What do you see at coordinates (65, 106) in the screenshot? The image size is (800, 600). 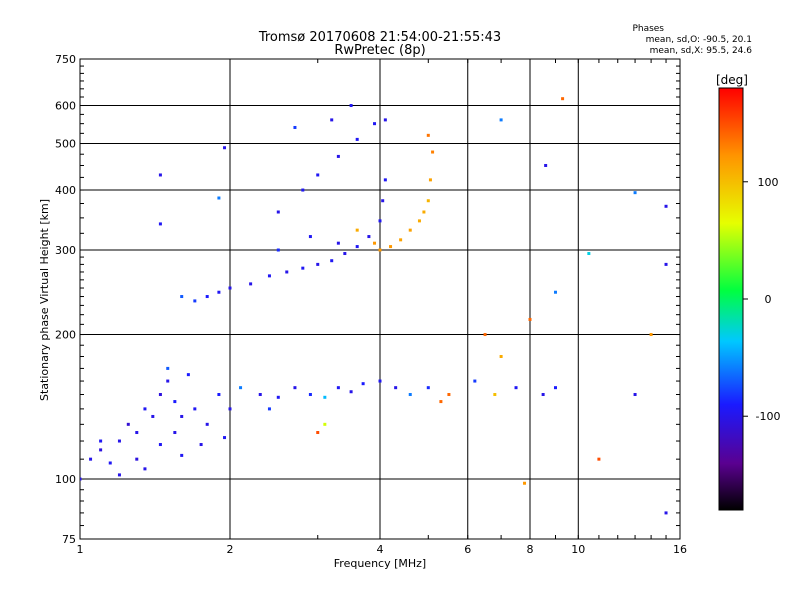 I see `y-tick-label: 600` at bounding box center [65, 106].